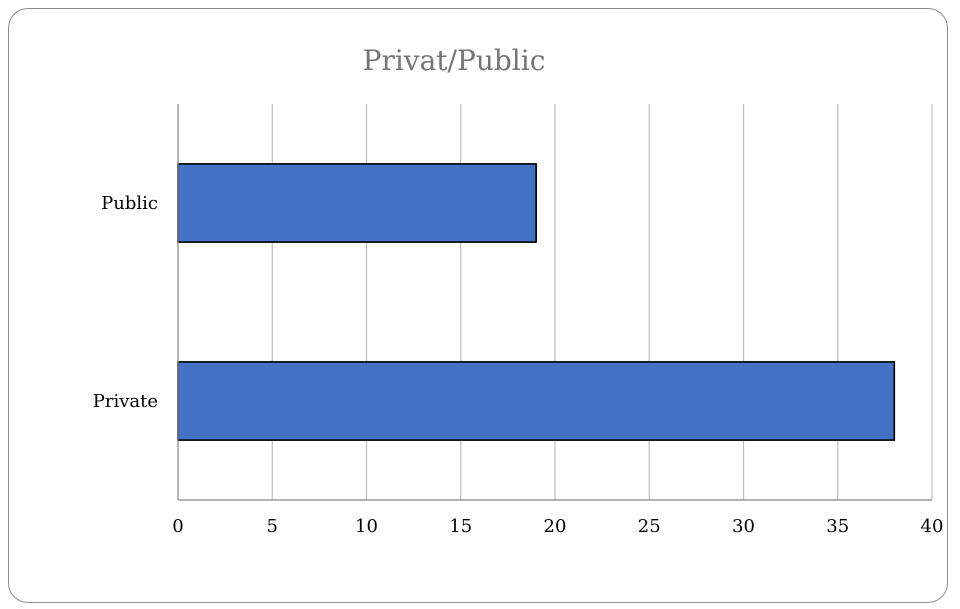  Describe the element at coordinates (460, 526) in the screenshot. I see `x-tick-label-15: 15` at that location.